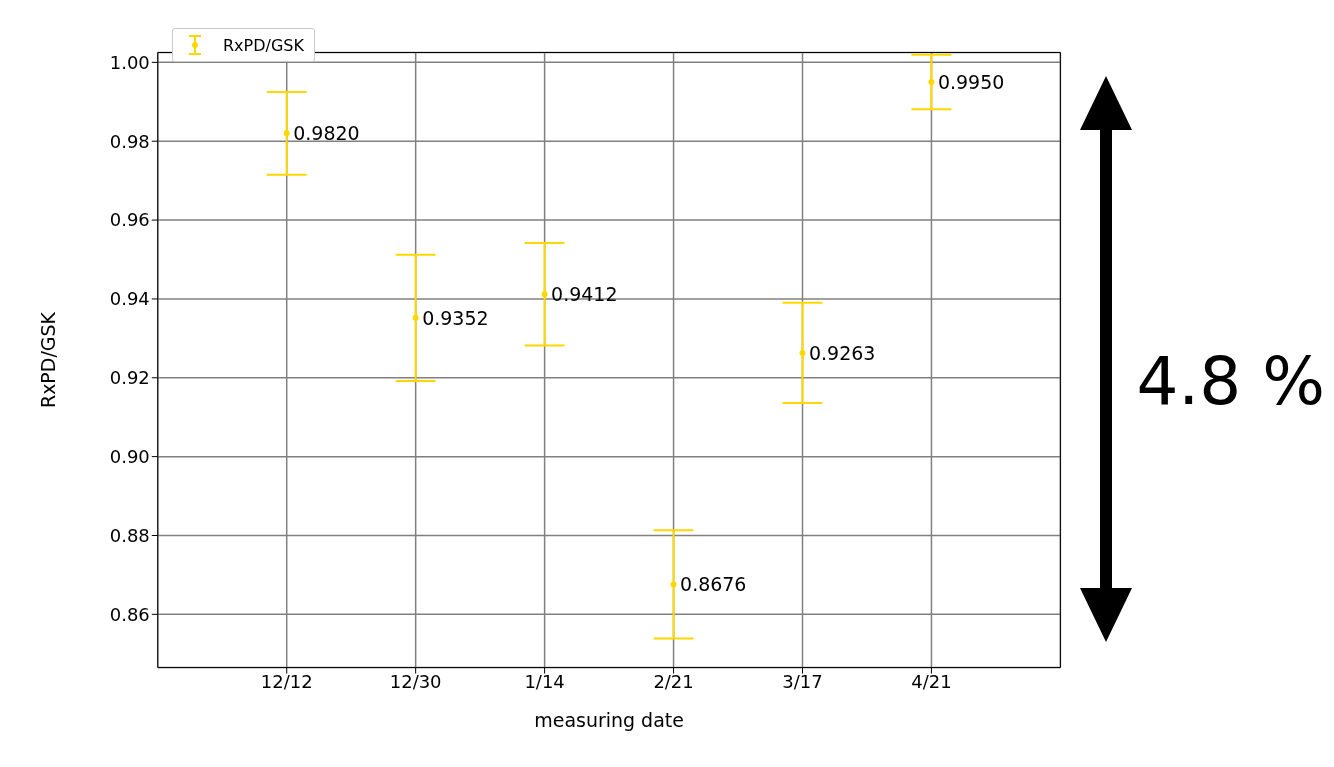  I want to click on text: 4.8 %, so click(1231, 381).